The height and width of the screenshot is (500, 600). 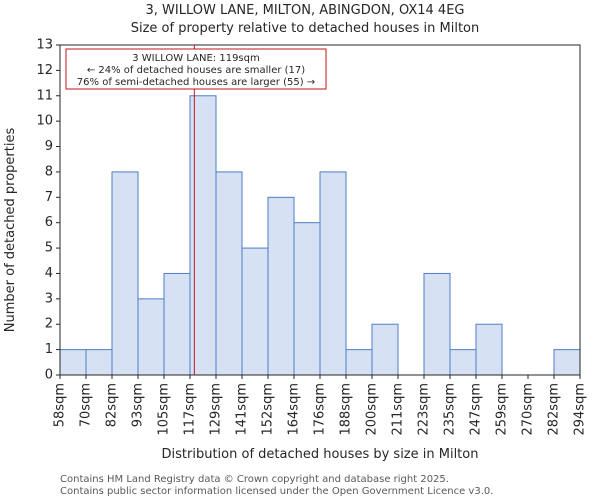 What do you see at coordinates (580, 409) in the screenshot?
I see `x-tick-label: 294sqm` at bounding box center [580, 409].